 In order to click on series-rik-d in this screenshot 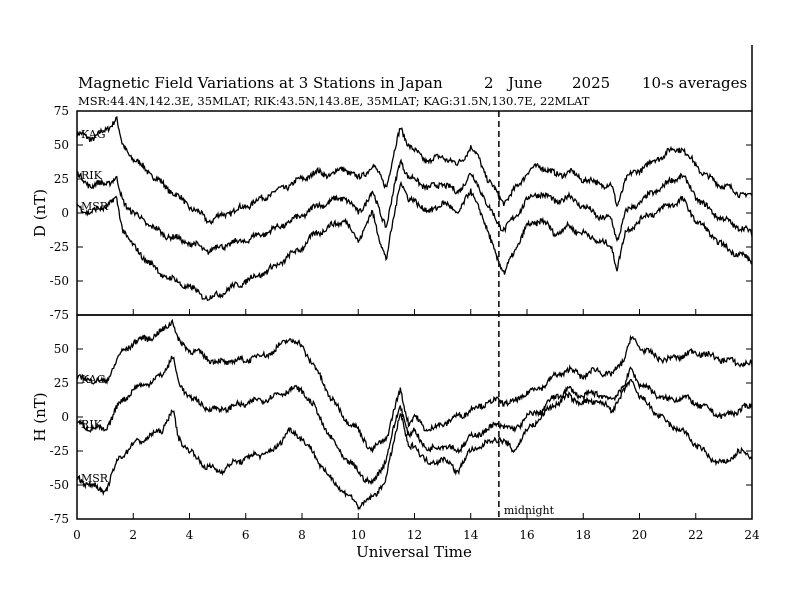, I will do `click(414, 206)`.